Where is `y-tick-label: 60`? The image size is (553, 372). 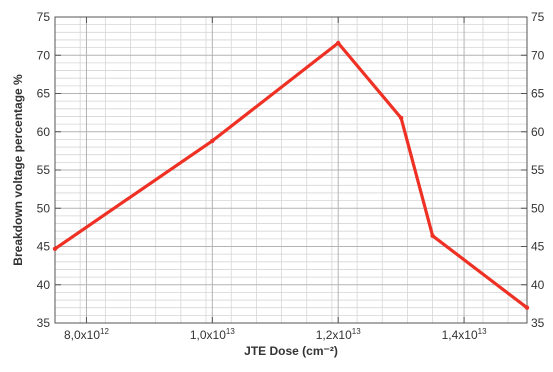
y-tick-label: 60 is located at coordinates (44, 132).